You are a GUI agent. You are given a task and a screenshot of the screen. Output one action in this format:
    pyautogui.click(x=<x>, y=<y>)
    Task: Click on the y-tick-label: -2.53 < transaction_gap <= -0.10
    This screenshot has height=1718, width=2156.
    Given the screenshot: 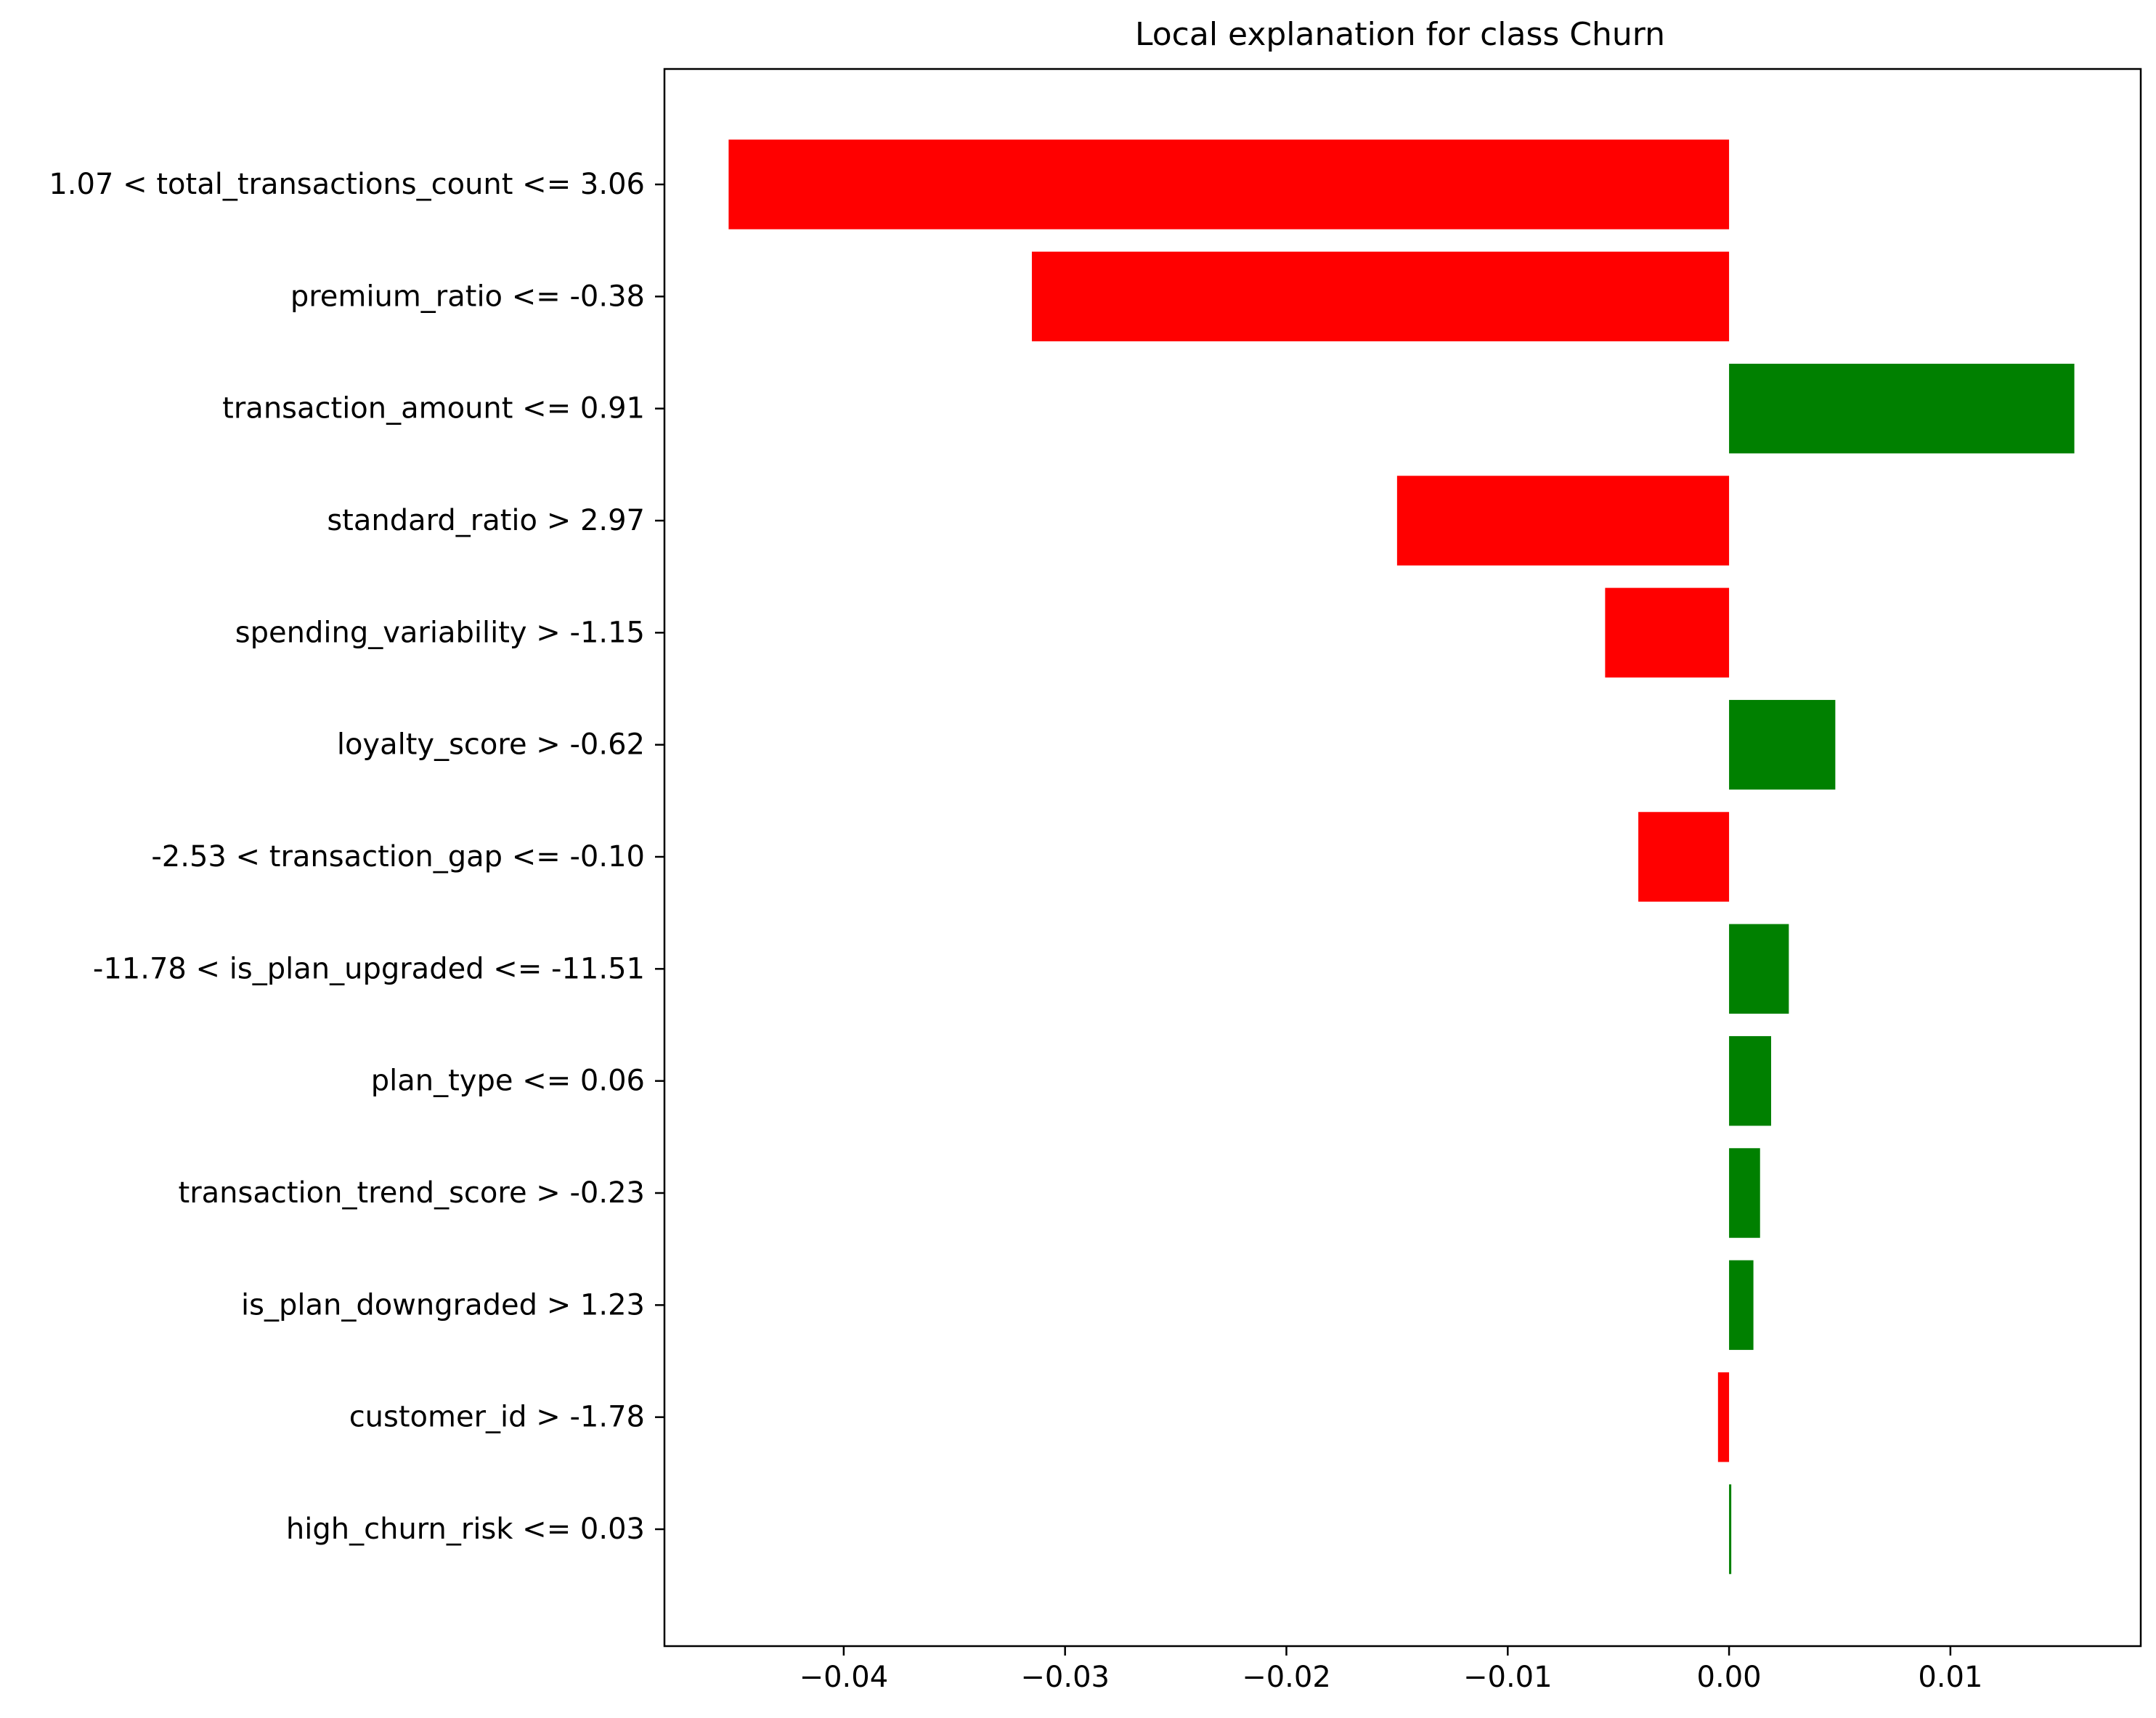 What is the action you would take?
    pyautogui.click(x=398, y=857)
    